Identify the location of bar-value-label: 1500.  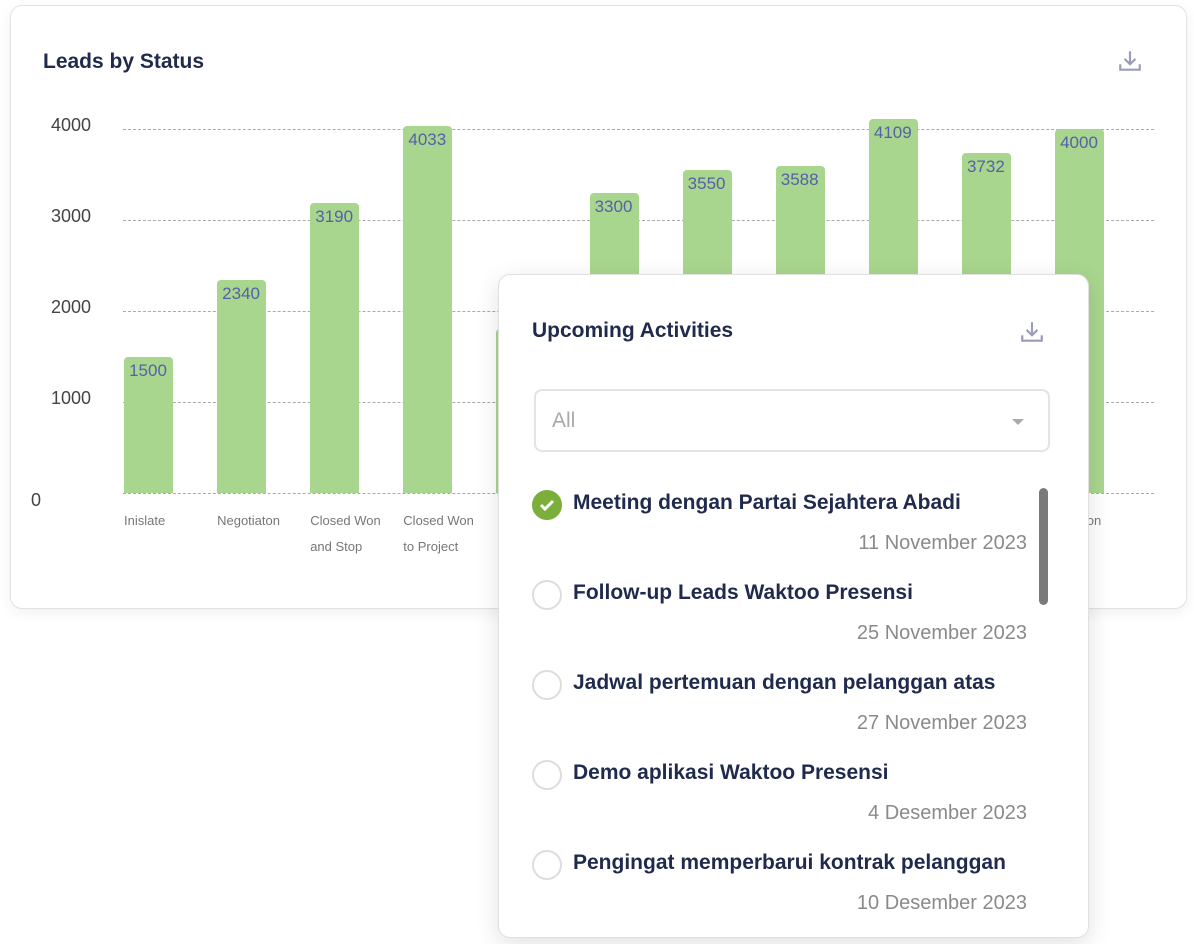
(148, 370).